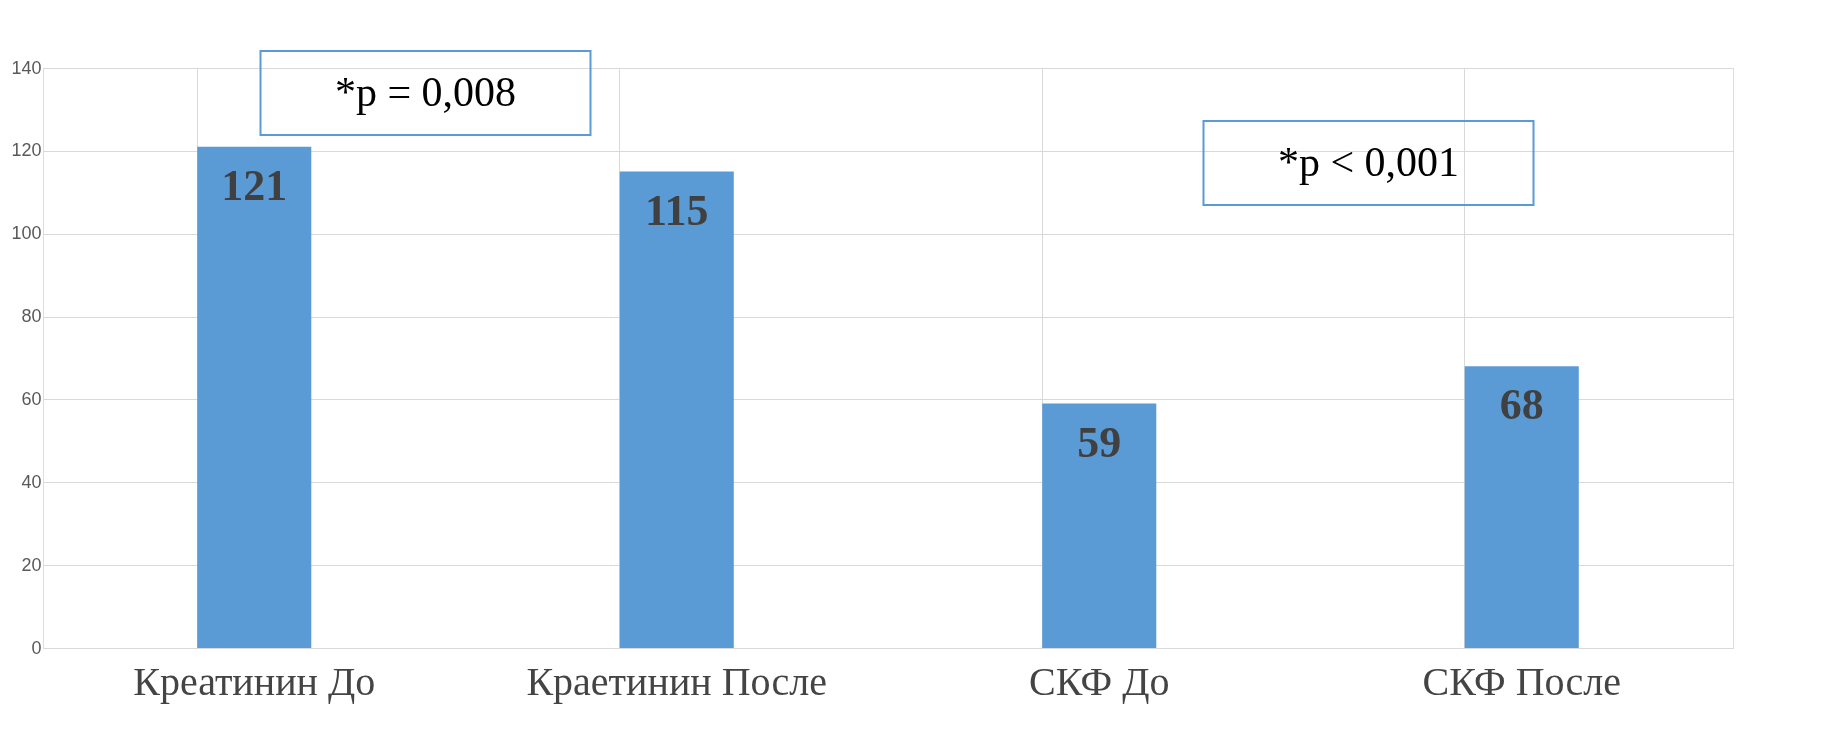  I want to click on y-tick-label: 80, so click(31, 316).